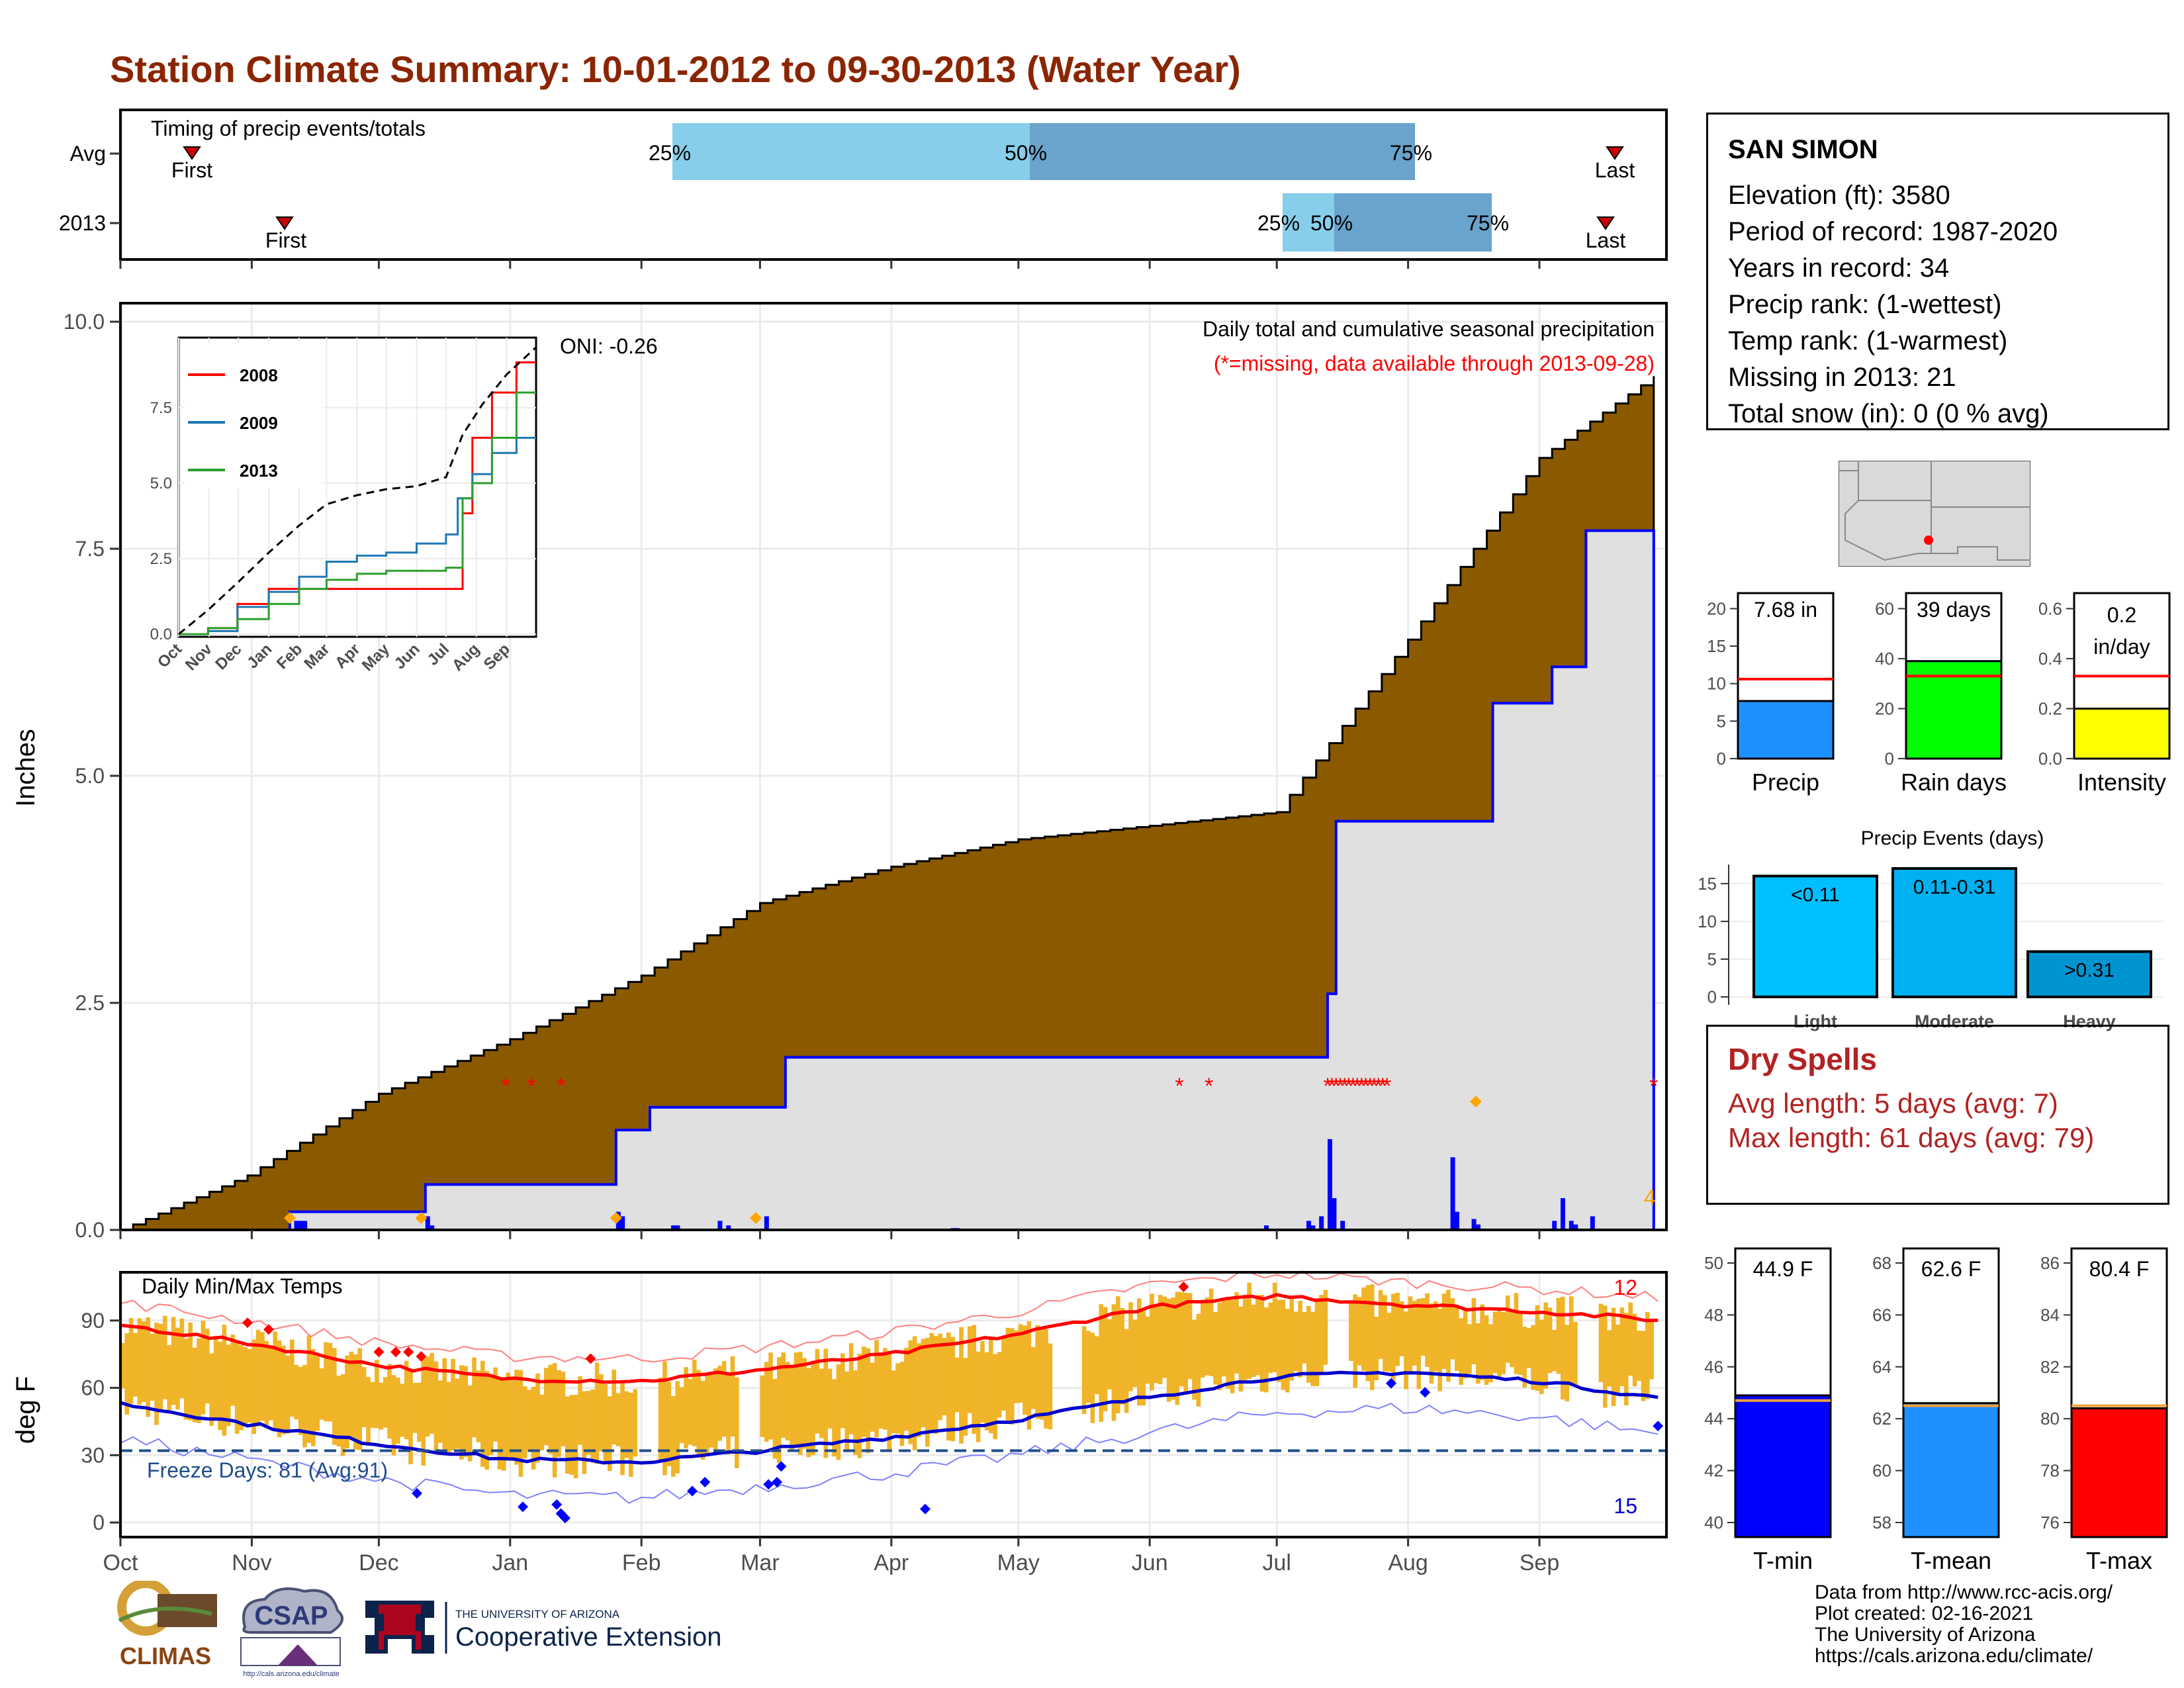  What do you see at coordinates (161, 408) in the screenshot?
I see `inset-y-tick-label: 7.5` at bounding box center [161, 408].